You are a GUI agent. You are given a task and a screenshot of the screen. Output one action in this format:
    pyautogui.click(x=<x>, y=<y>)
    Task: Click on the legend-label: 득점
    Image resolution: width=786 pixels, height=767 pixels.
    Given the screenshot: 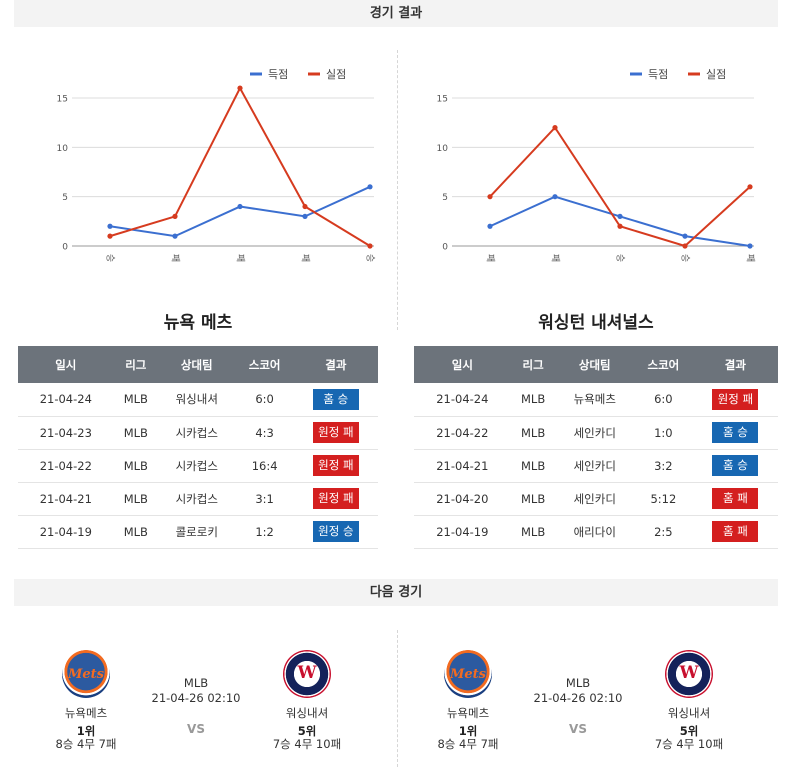 What is the action you would take?
    pyautogui.click(x=658, y=74)
    